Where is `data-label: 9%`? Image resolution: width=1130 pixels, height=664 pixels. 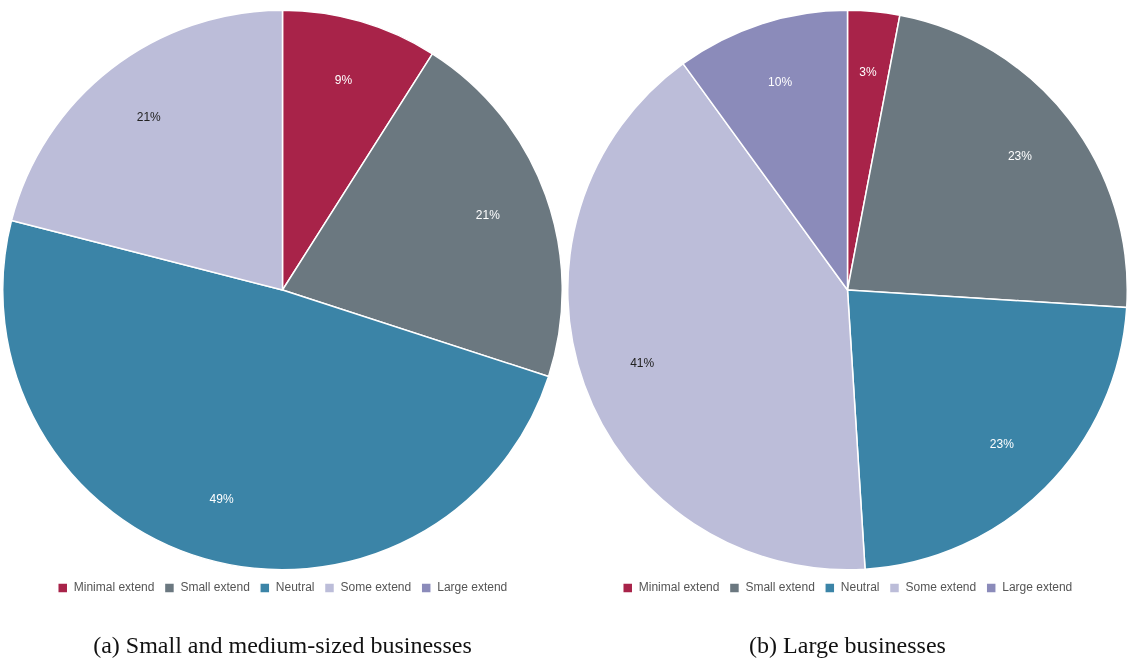 data-label: 9% is located at coordinates (343, 79).